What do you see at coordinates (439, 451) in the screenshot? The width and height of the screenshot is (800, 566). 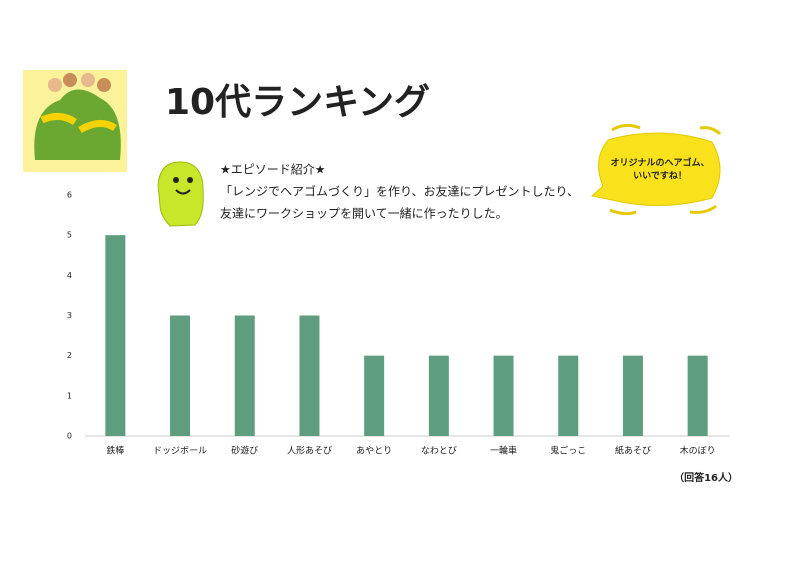 I see `x-tick-label: なわとび` at bounding box center [439, 451].